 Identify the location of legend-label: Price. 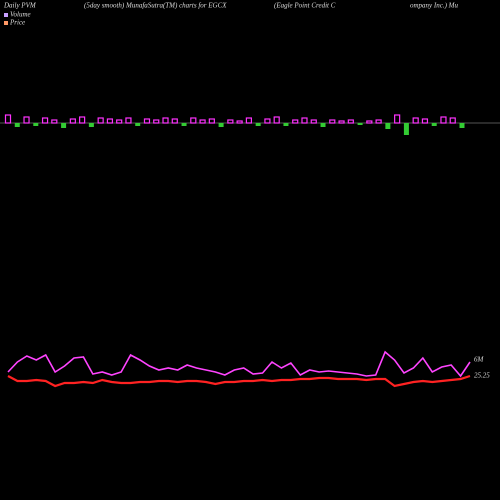
(17, 23).